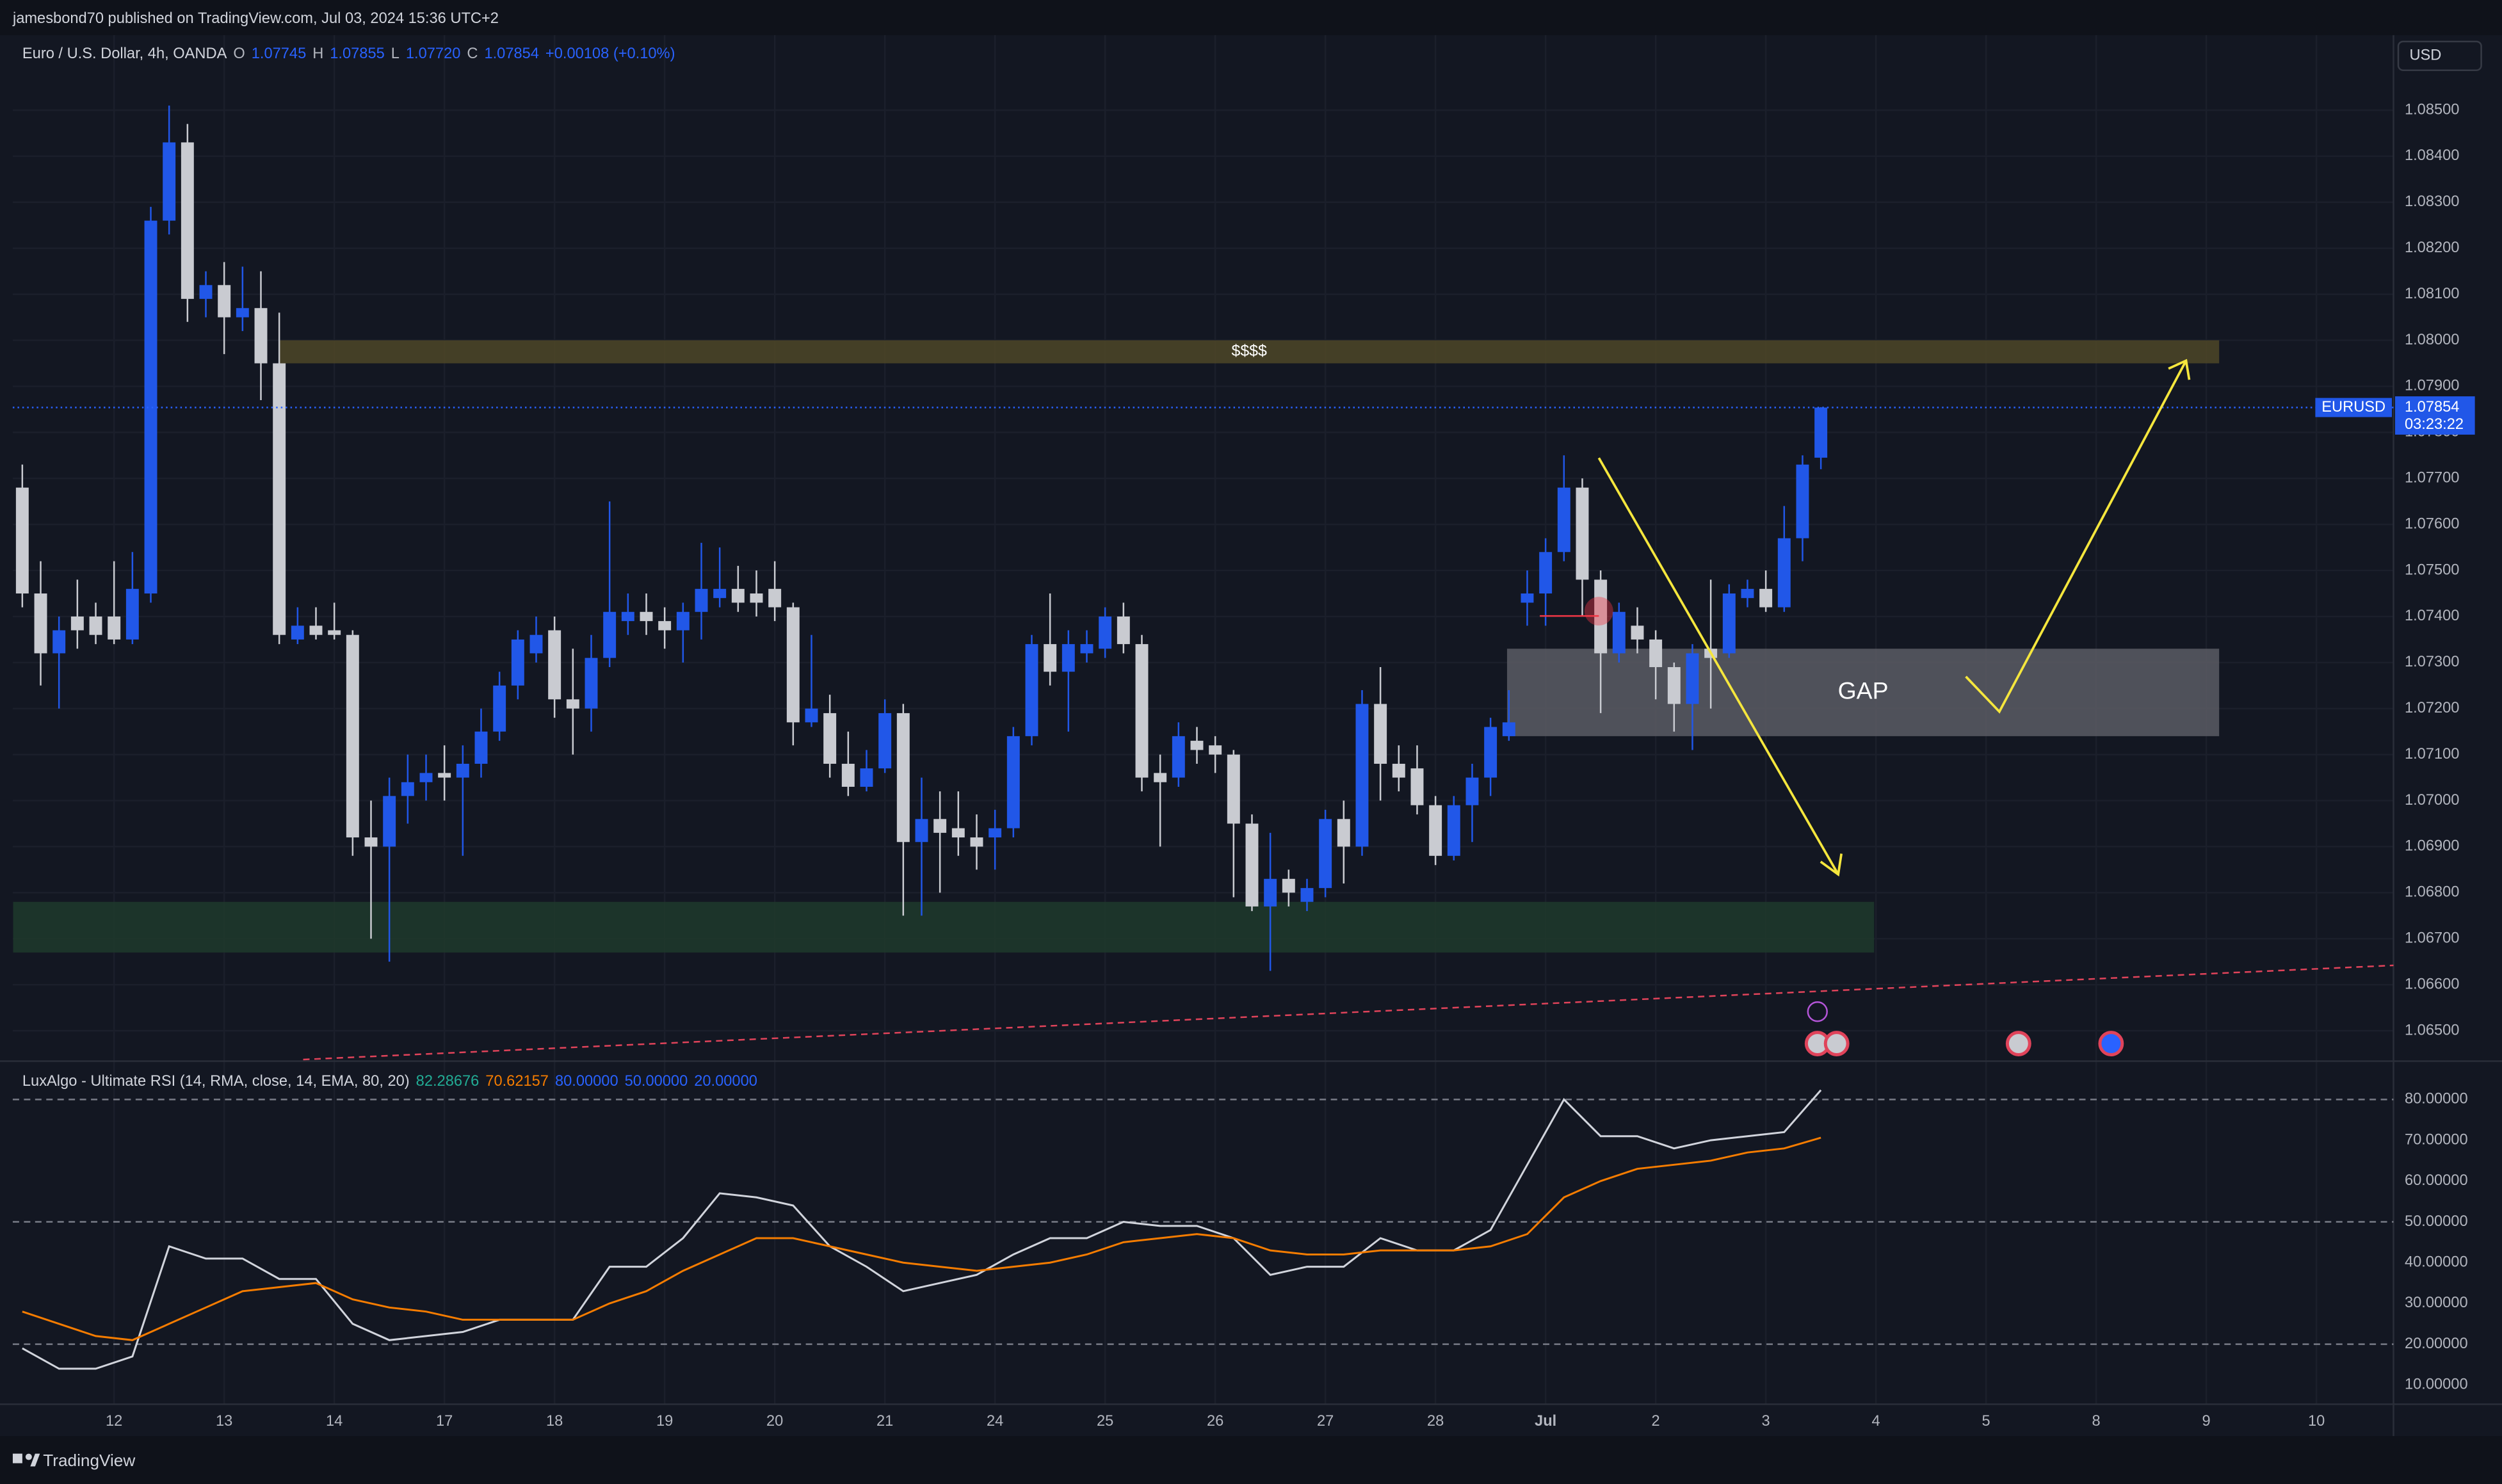  Describe the element at coordinates (2432, 109) in the screenshot. I see `y-tick-label: 1.08500` at that location.